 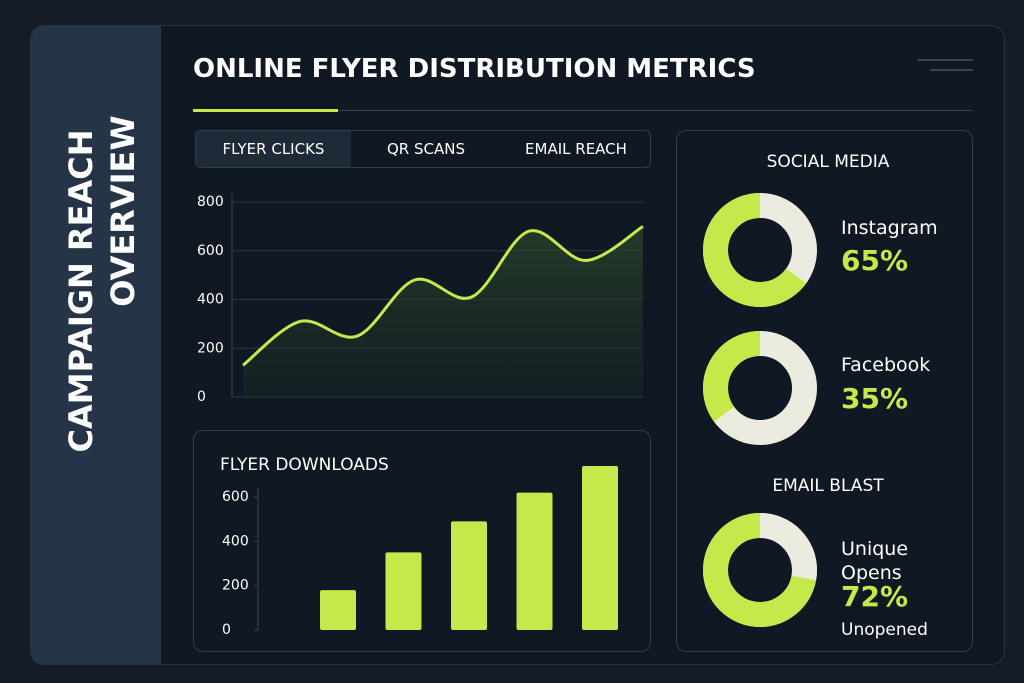 I want to click on bar-panel, so click(x=422, y=541).